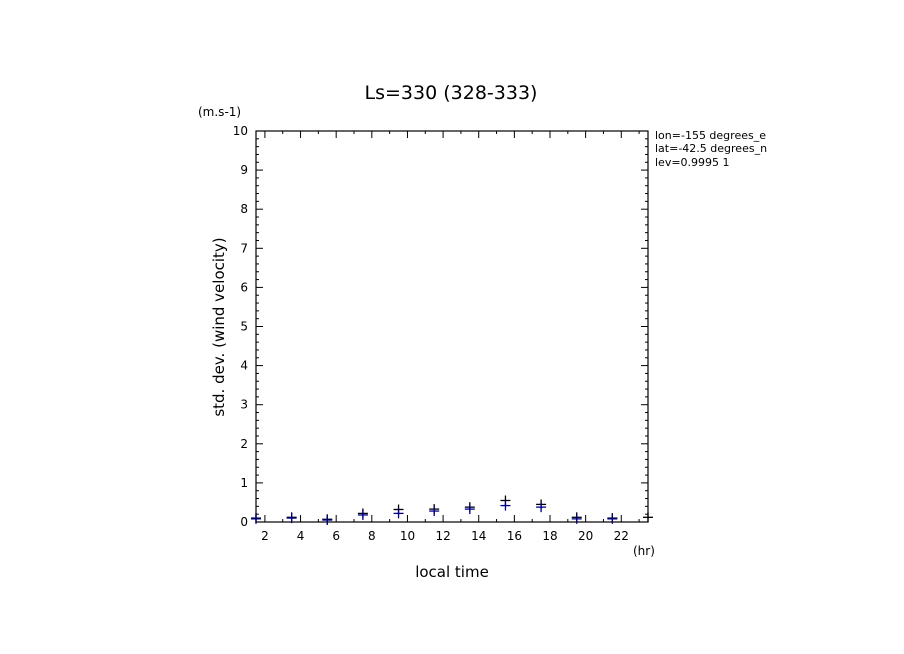 This screenshot has height=654, width=904. What do you see at coordinates (452, 572) in the screenshot?
I see `x-axis-label: local time` at bounding box center [452, 572].